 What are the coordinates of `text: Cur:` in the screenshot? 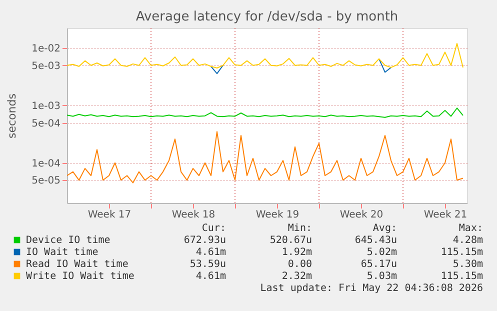 It's located at (214, 228).